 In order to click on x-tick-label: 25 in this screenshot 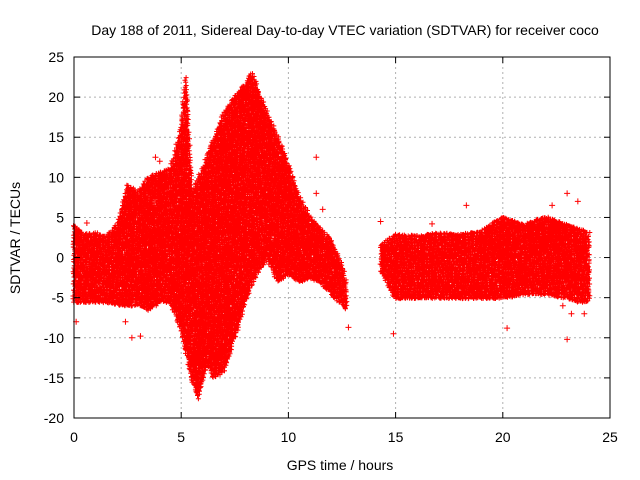, I will do `click(610, 437)`.